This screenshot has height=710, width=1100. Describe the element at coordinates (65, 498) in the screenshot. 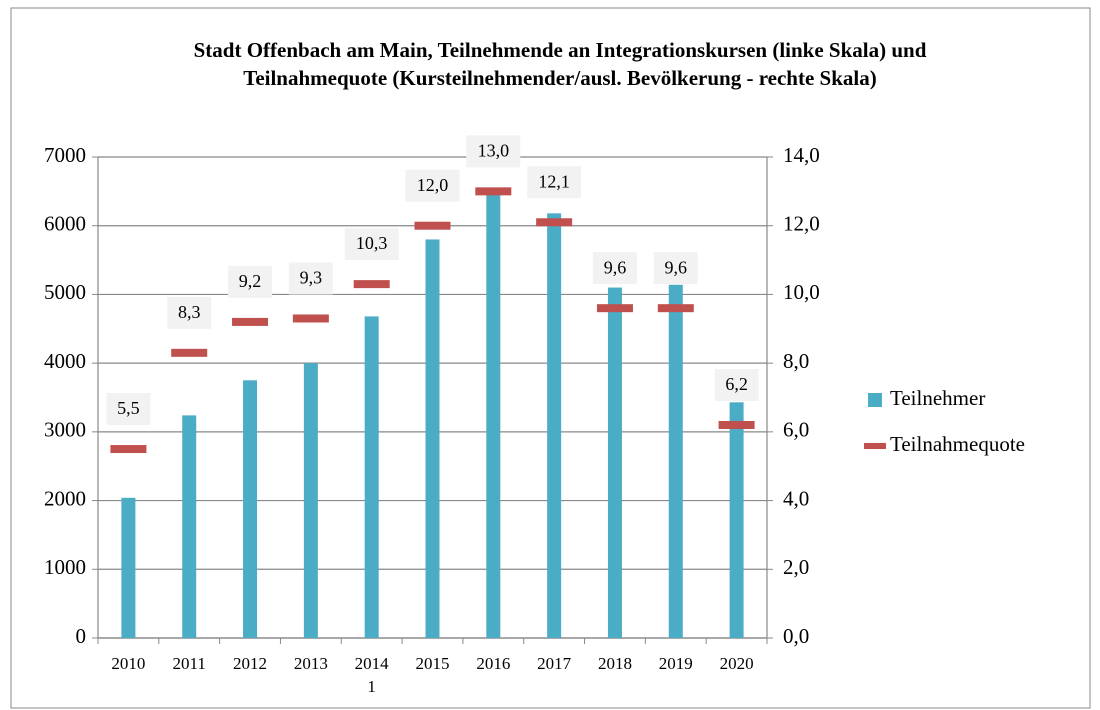

I see `y-tick-label: 2000` at that location.